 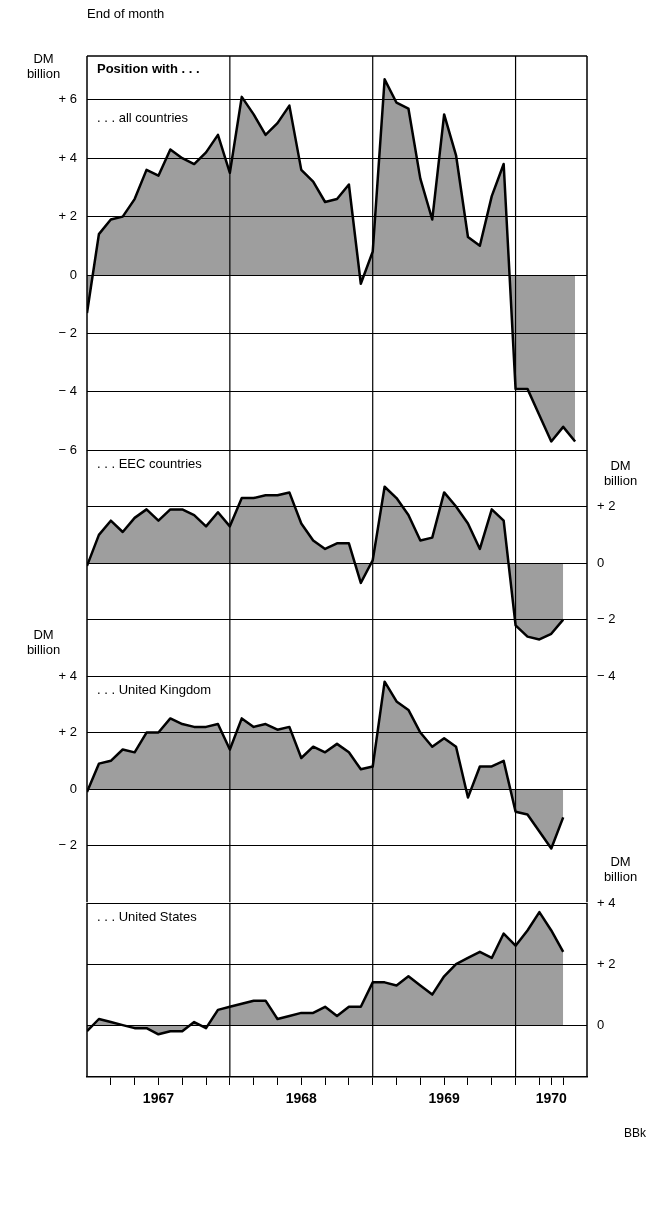 What do you see at coordinates (147, 916) in the screenshot?
I see `text: . . . United States` at bounding box center [147, 916].